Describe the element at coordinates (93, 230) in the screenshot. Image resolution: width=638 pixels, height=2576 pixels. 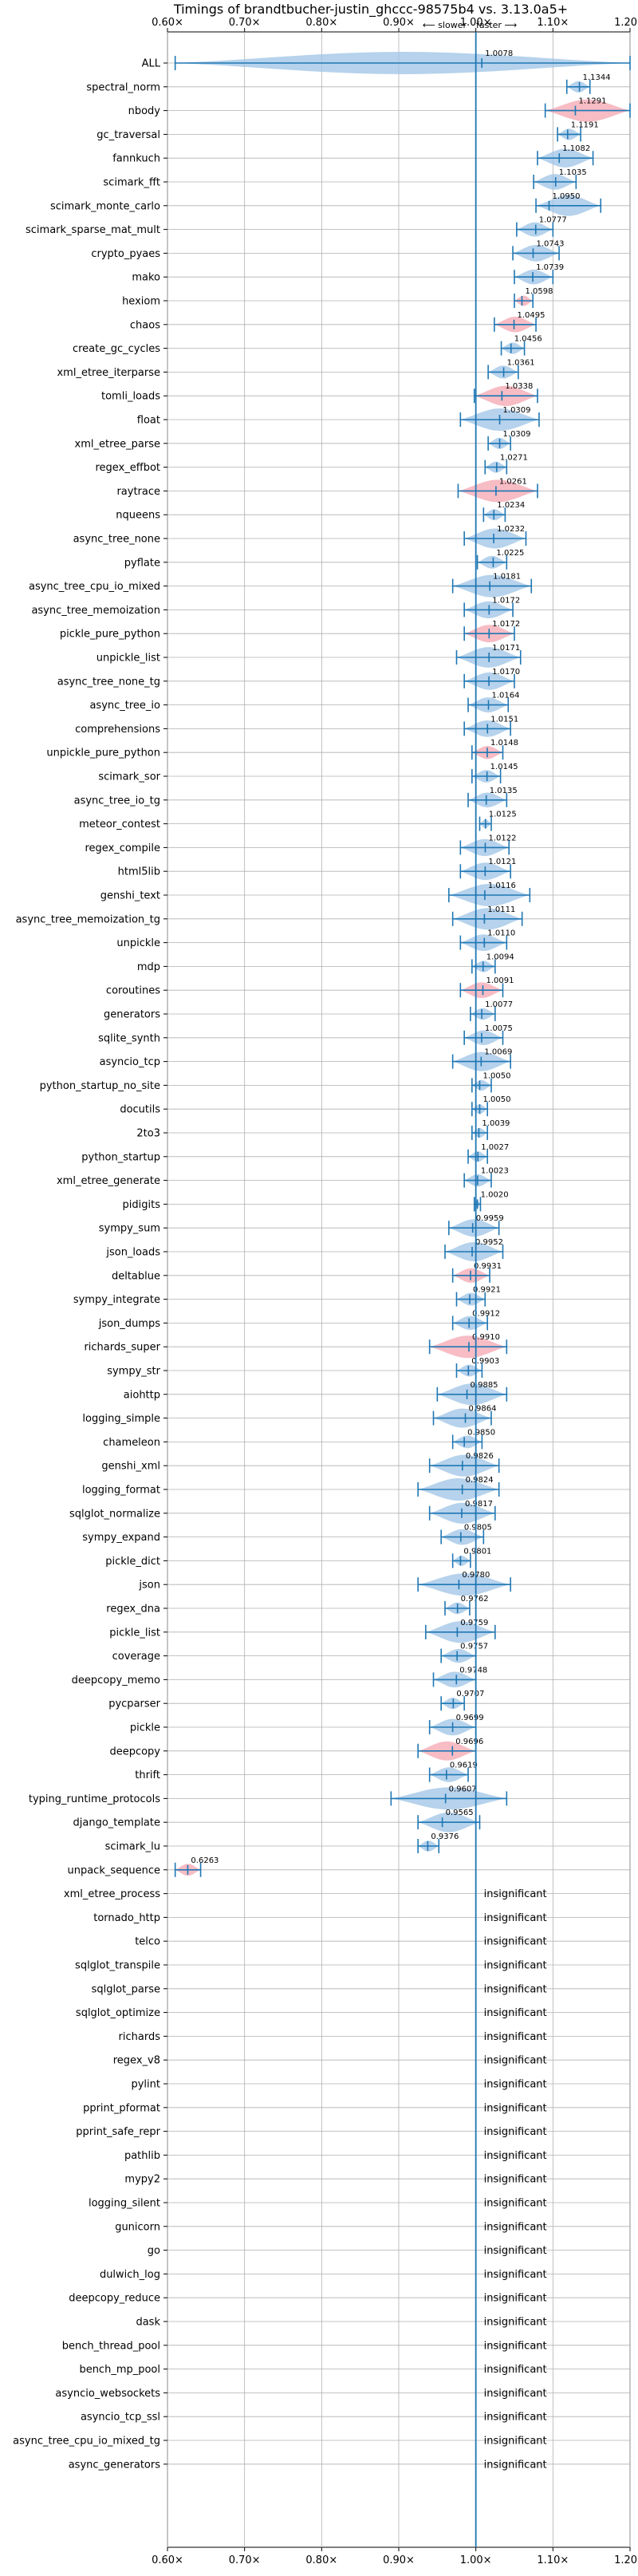
I see `benchmark-label: scimark_sparse_mat_mult` at that location.